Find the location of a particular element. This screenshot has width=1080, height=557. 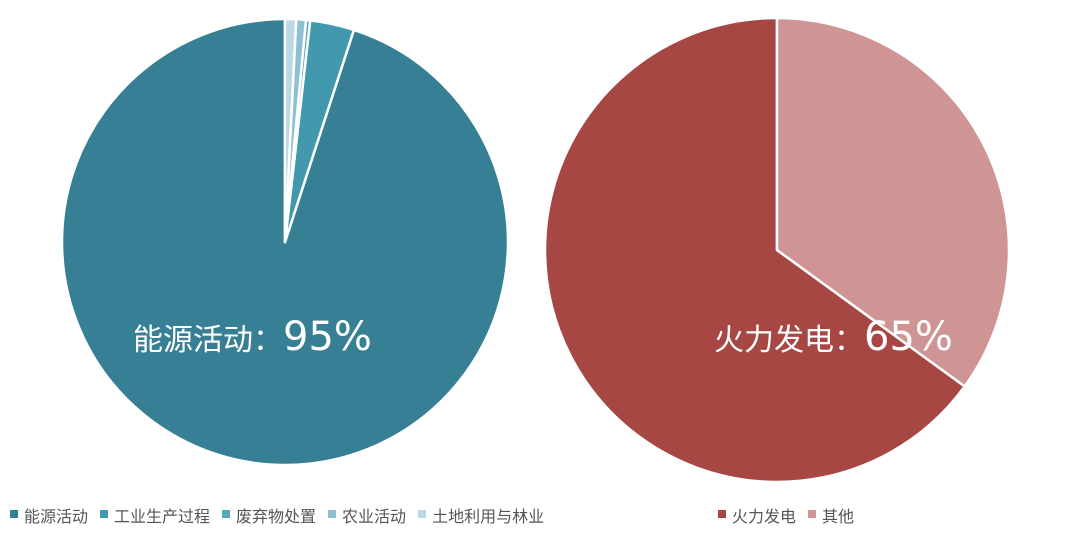

legend-emission-label-4: 农业活动 is located at coordinates (374, 516).